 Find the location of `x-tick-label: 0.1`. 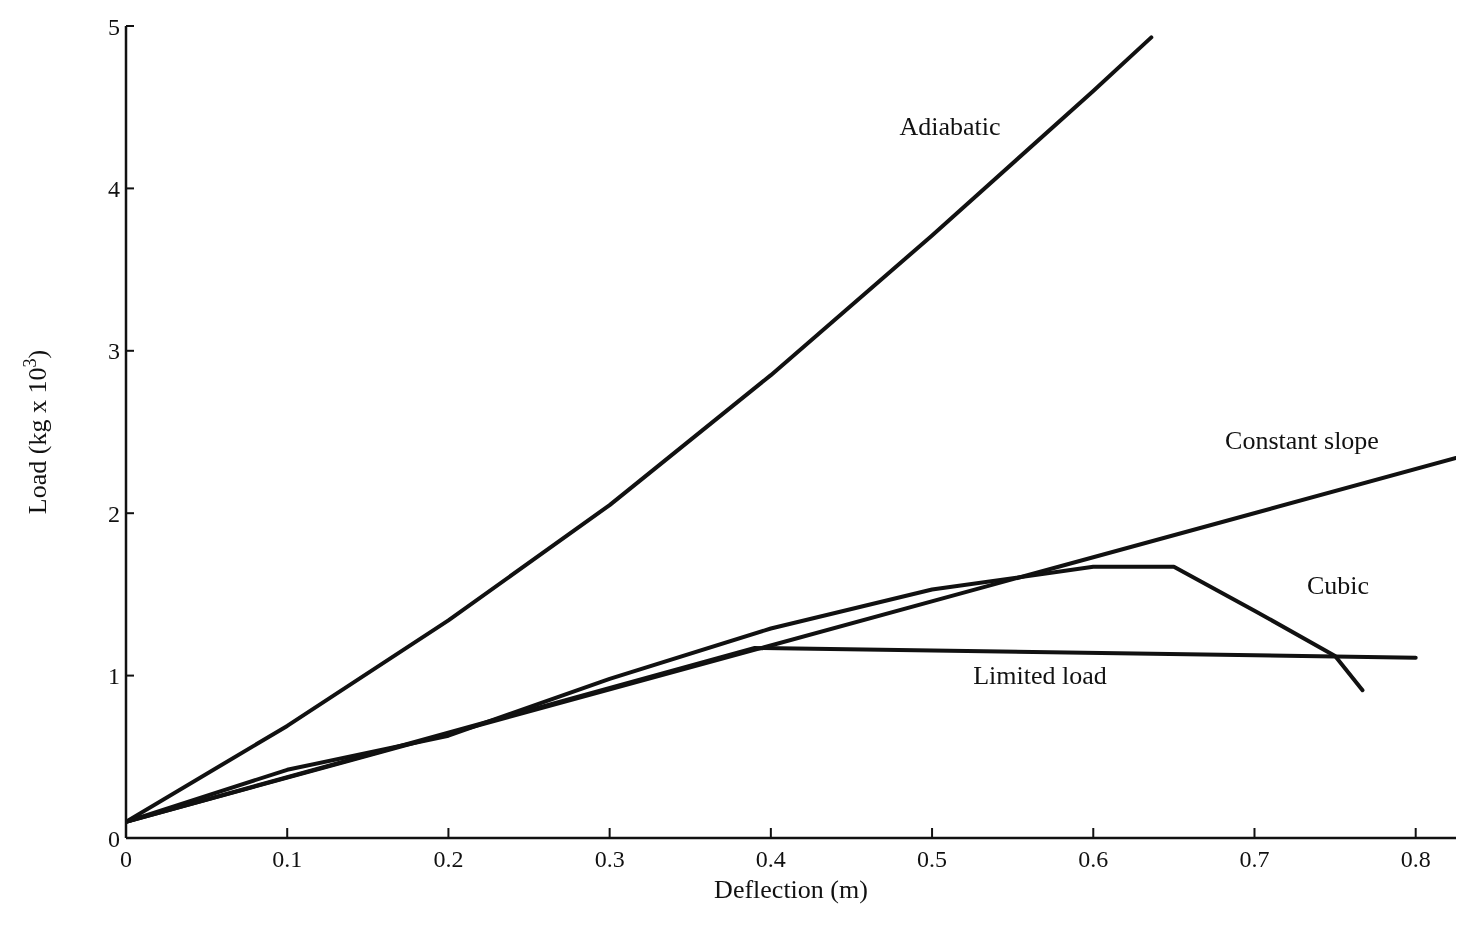

x-tick-label: 0.1 is located at coordinates (287, 859).